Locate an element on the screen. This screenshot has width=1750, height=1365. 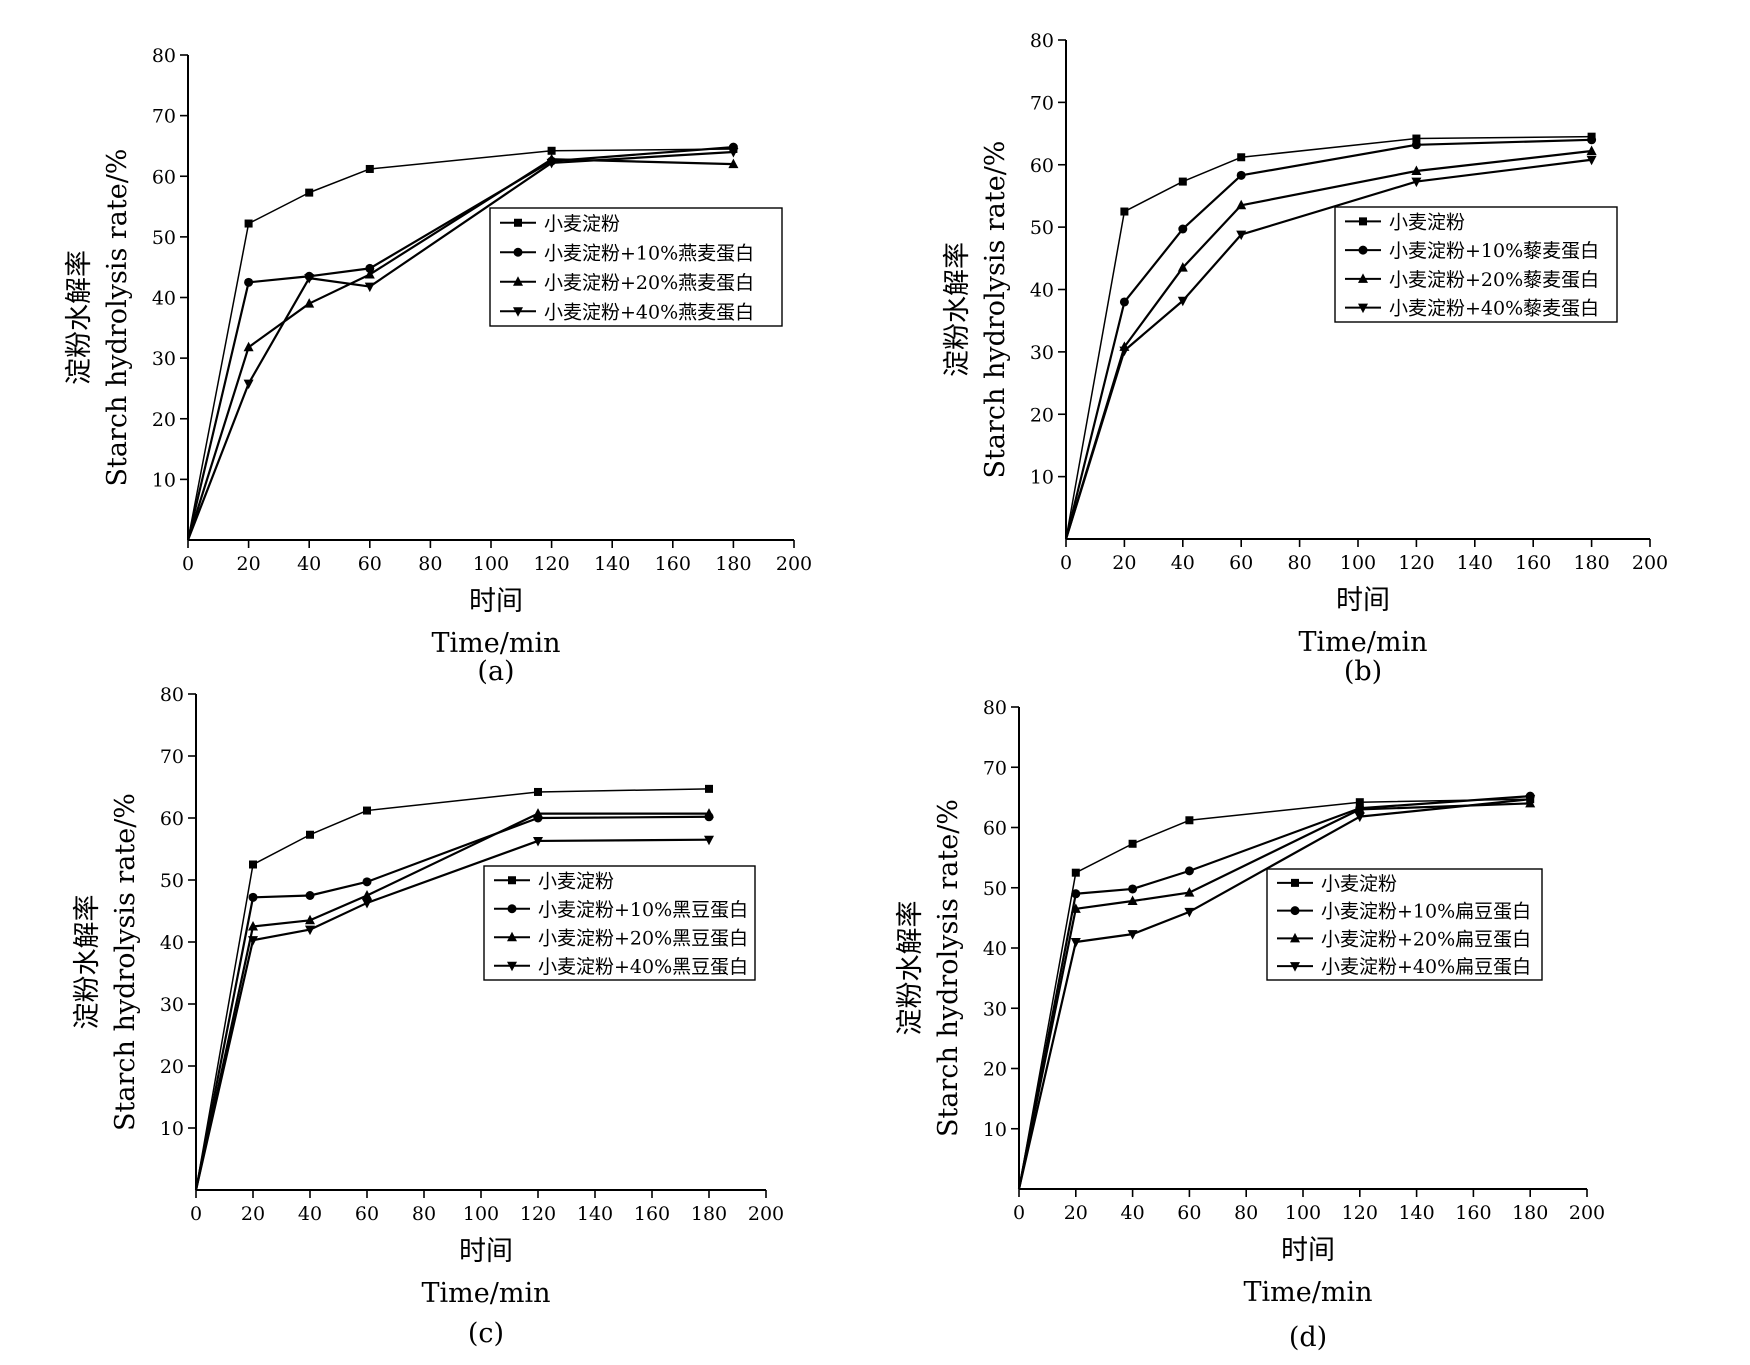
x-tick-label: 200 is located at coordinates (1587, 1213).